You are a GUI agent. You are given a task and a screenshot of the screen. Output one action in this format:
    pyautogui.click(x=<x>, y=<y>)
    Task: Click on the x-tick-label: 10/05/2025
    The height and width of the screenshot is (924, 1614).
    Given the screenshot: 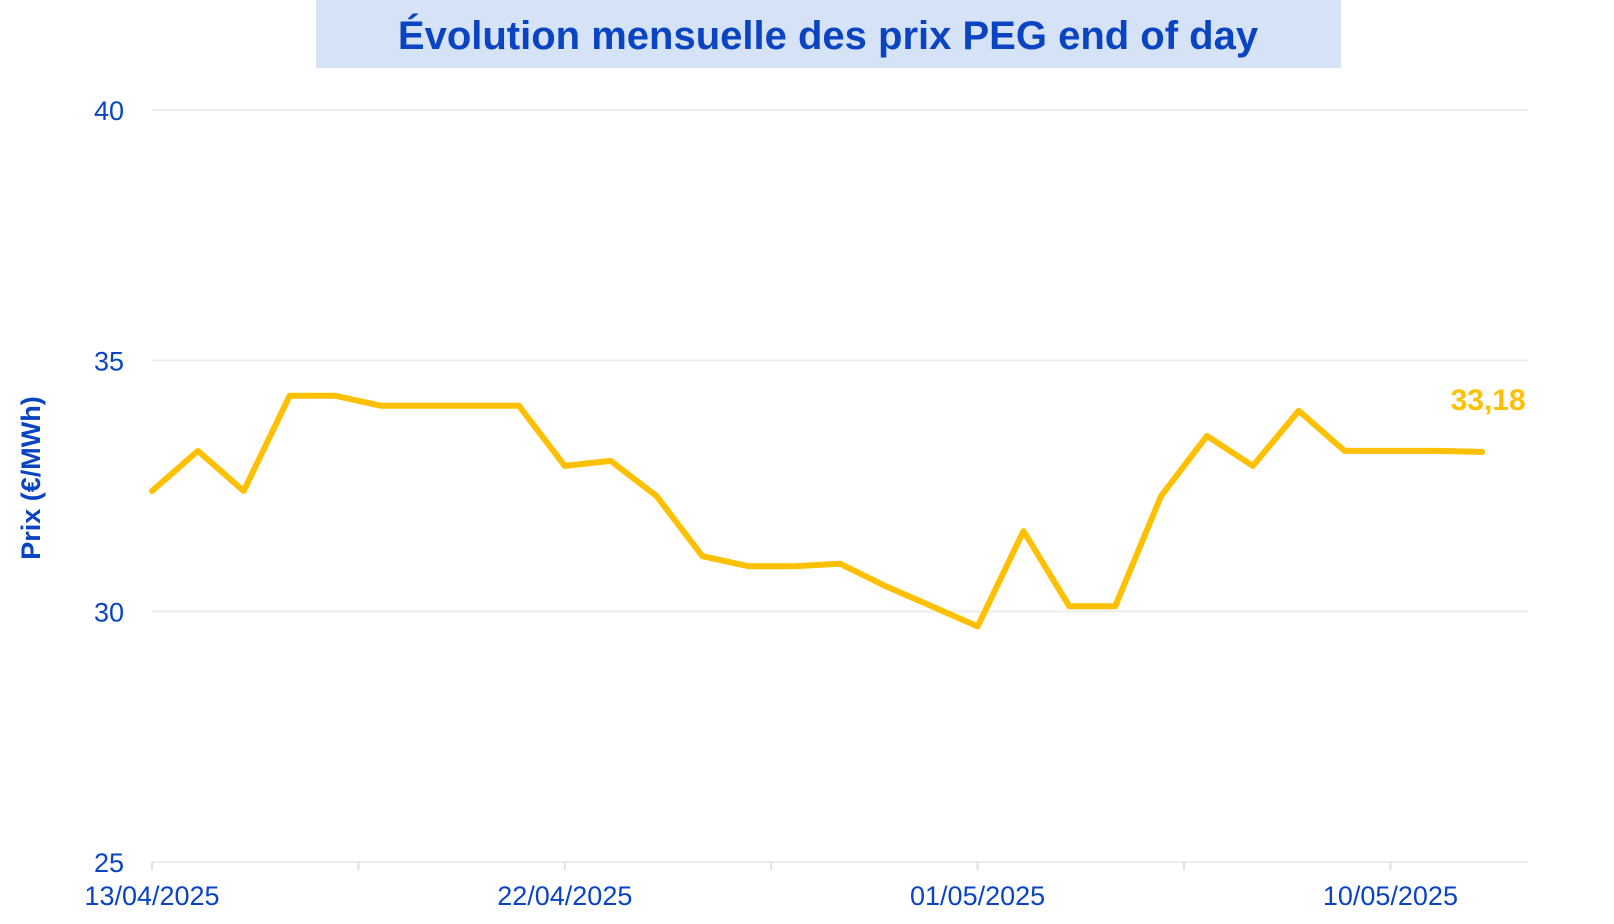 What is the action you would take?
    pyautogui.click(x=1390, y=896)
    